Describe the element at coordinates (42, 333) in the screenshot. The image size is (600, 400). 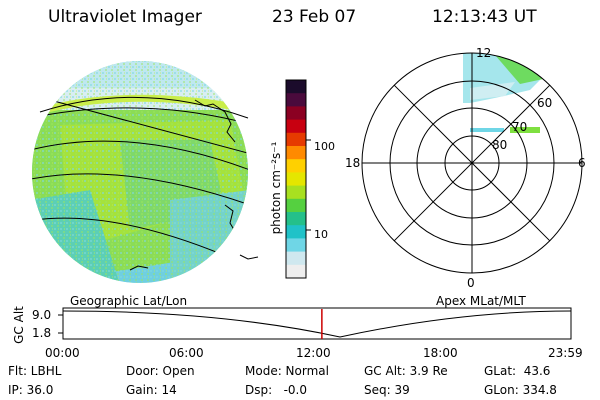
I see `y-tick-1.8: 1.8` at that location.